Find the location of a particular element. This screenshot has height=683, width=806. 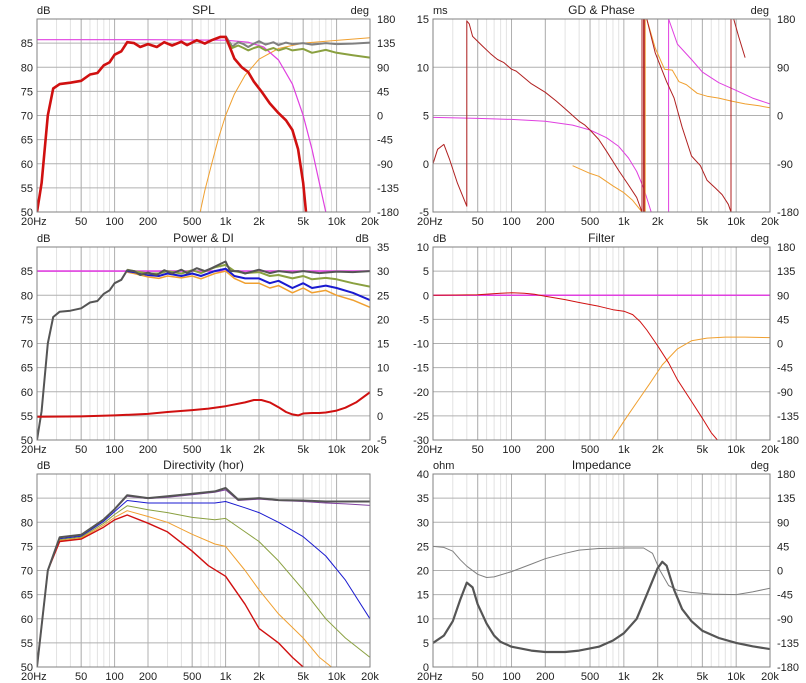

chart-title: GD & Phase is located at coordinates (601, 10).